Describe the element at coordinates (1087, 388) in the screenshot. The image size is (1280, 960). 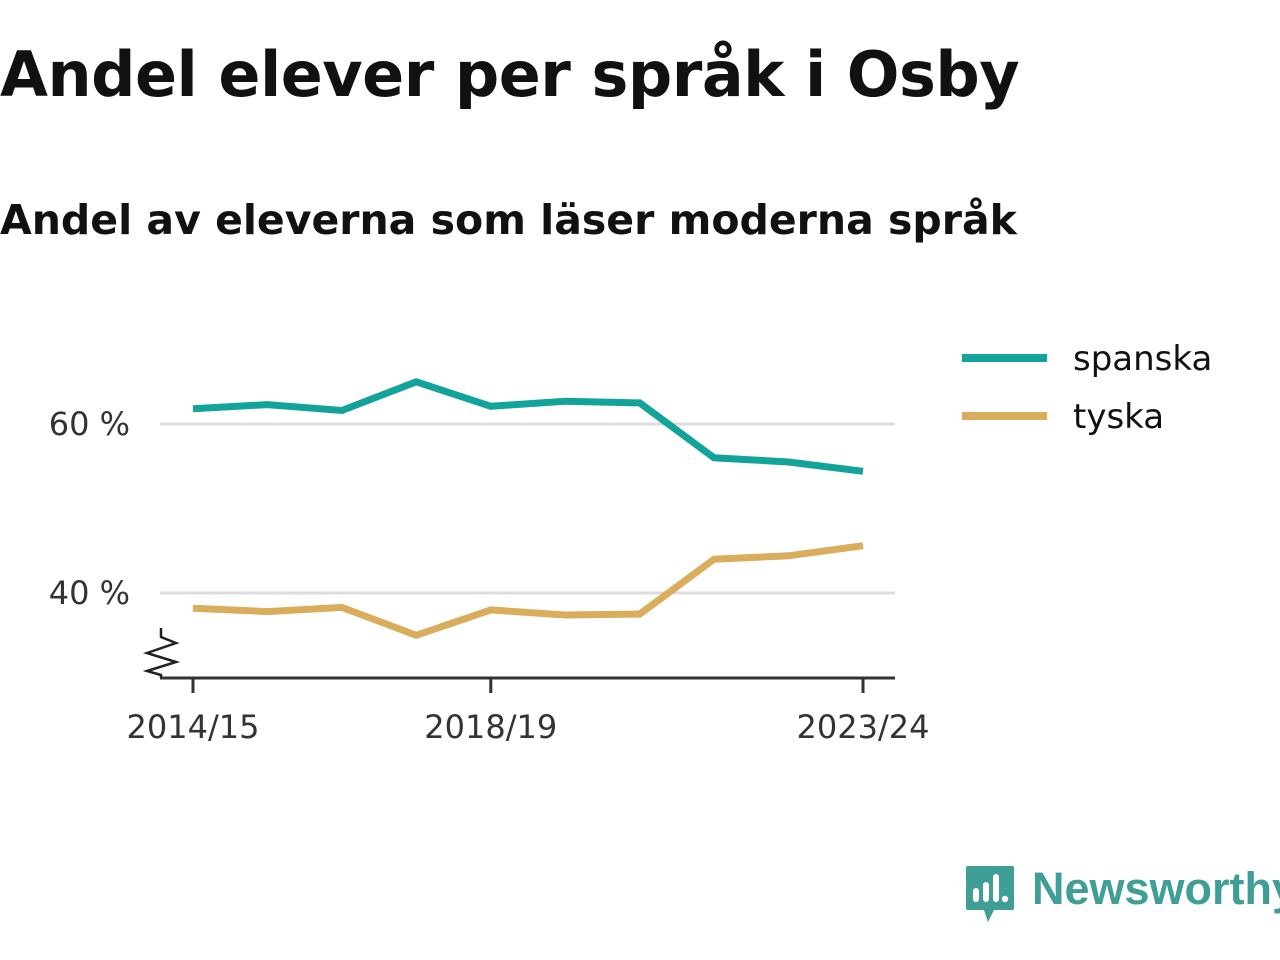
I see `legend: spanska tyska` at that location.